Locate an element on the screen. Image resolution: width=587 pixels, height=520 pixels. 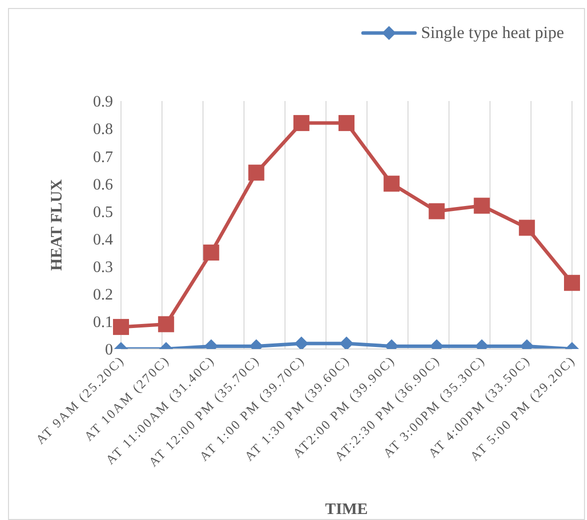
x-axis-title: TIME is located at coordinates (346, 509).